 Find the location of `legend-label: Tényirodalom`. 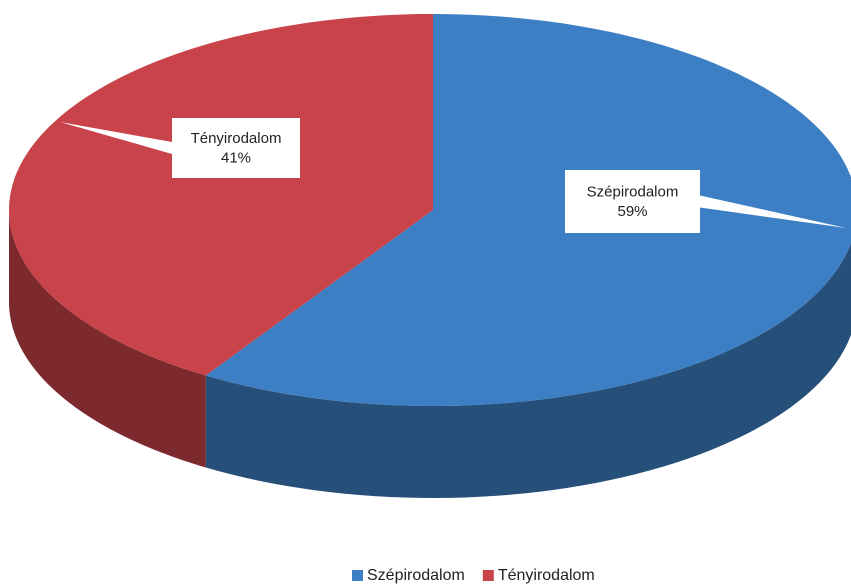

legend-label: Tényirodalom is located at coordinates (546, 575).